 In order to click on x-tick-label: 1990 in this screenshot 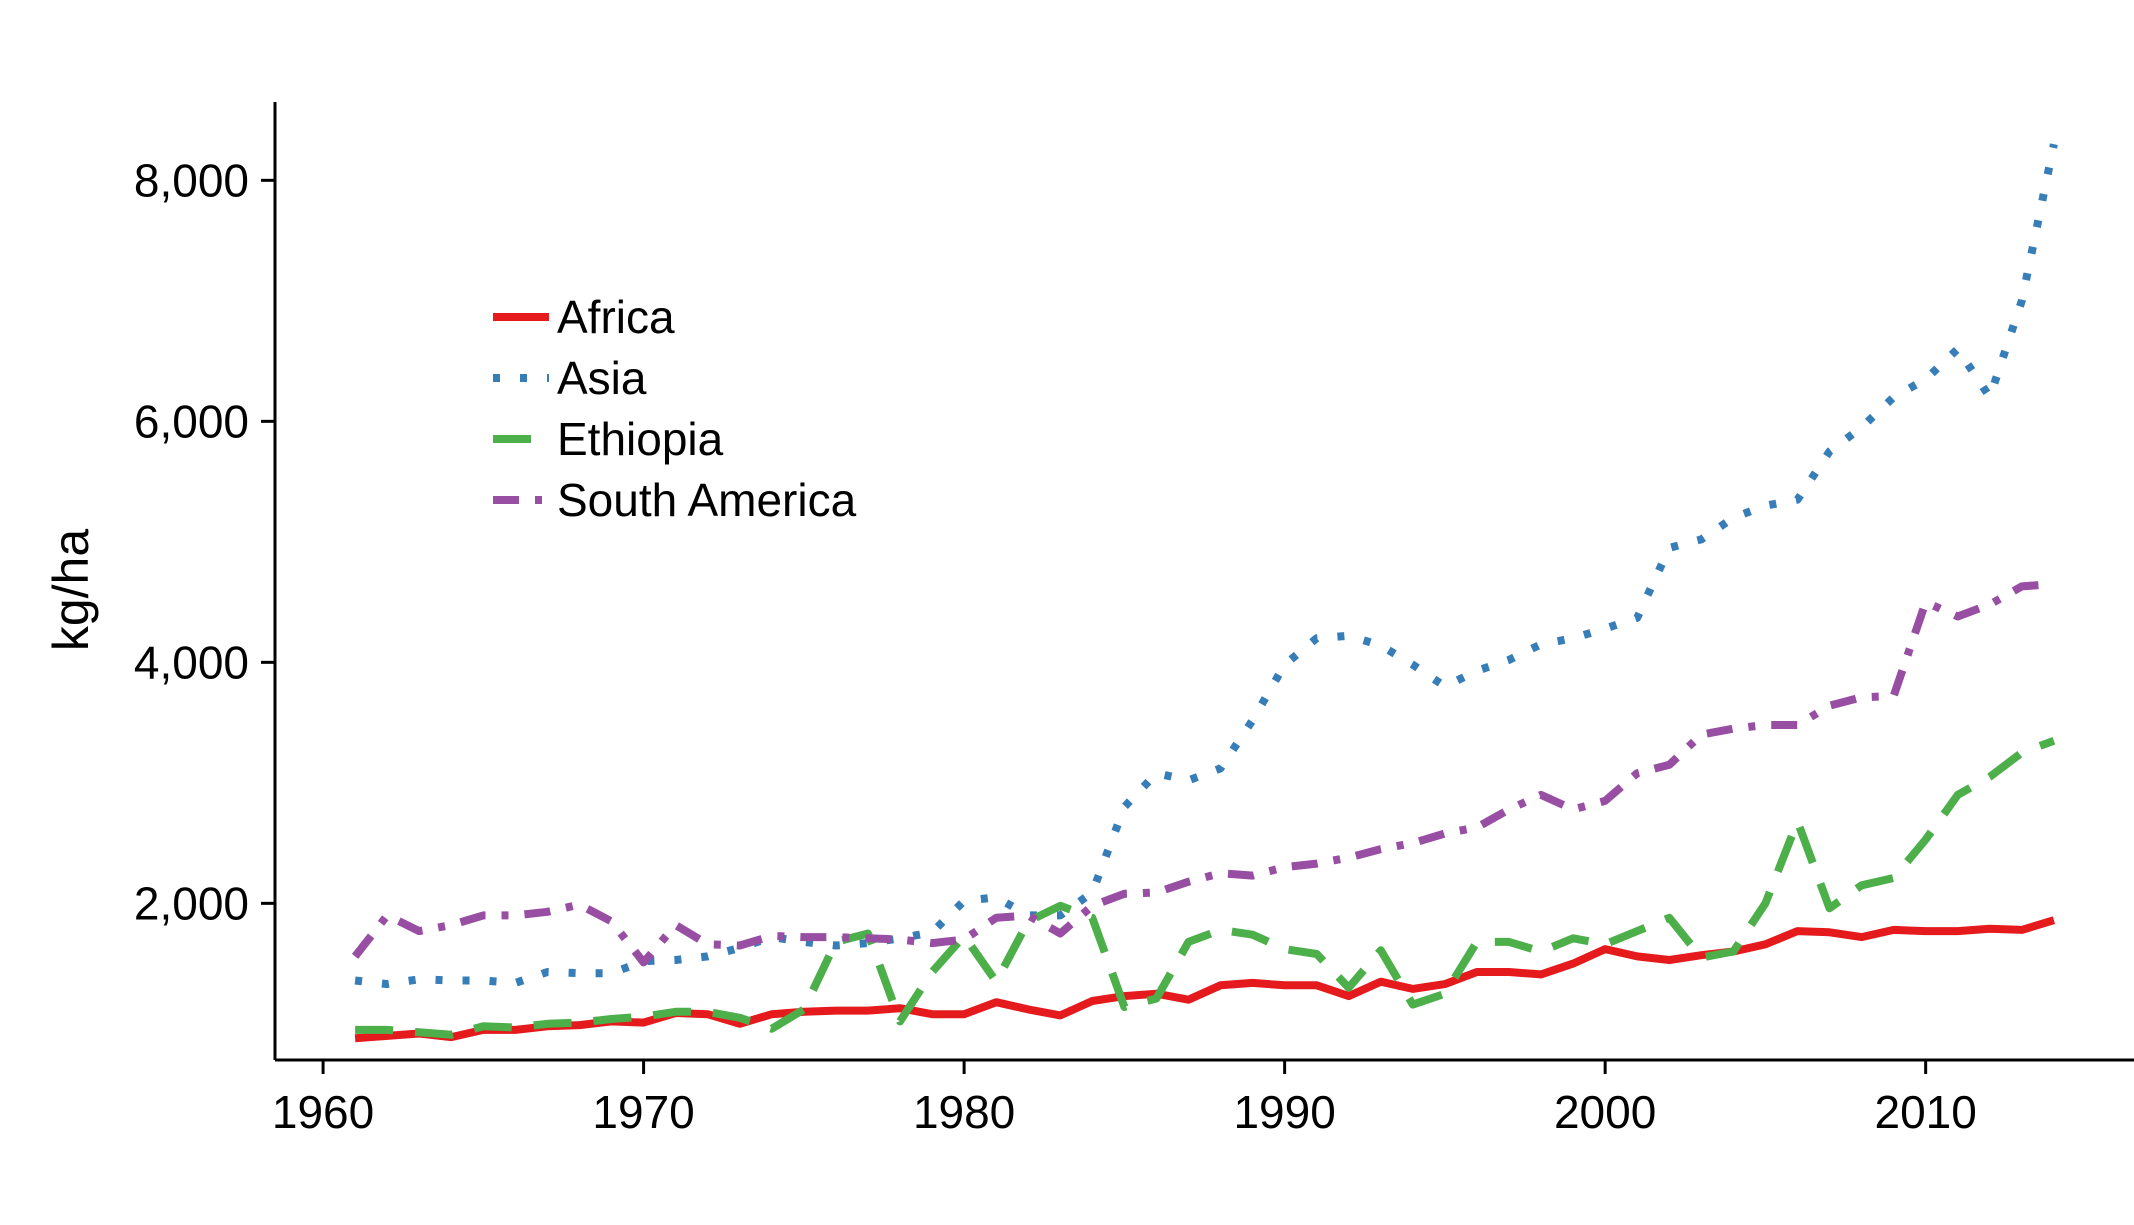, I will do `click(1284, 1112)`.